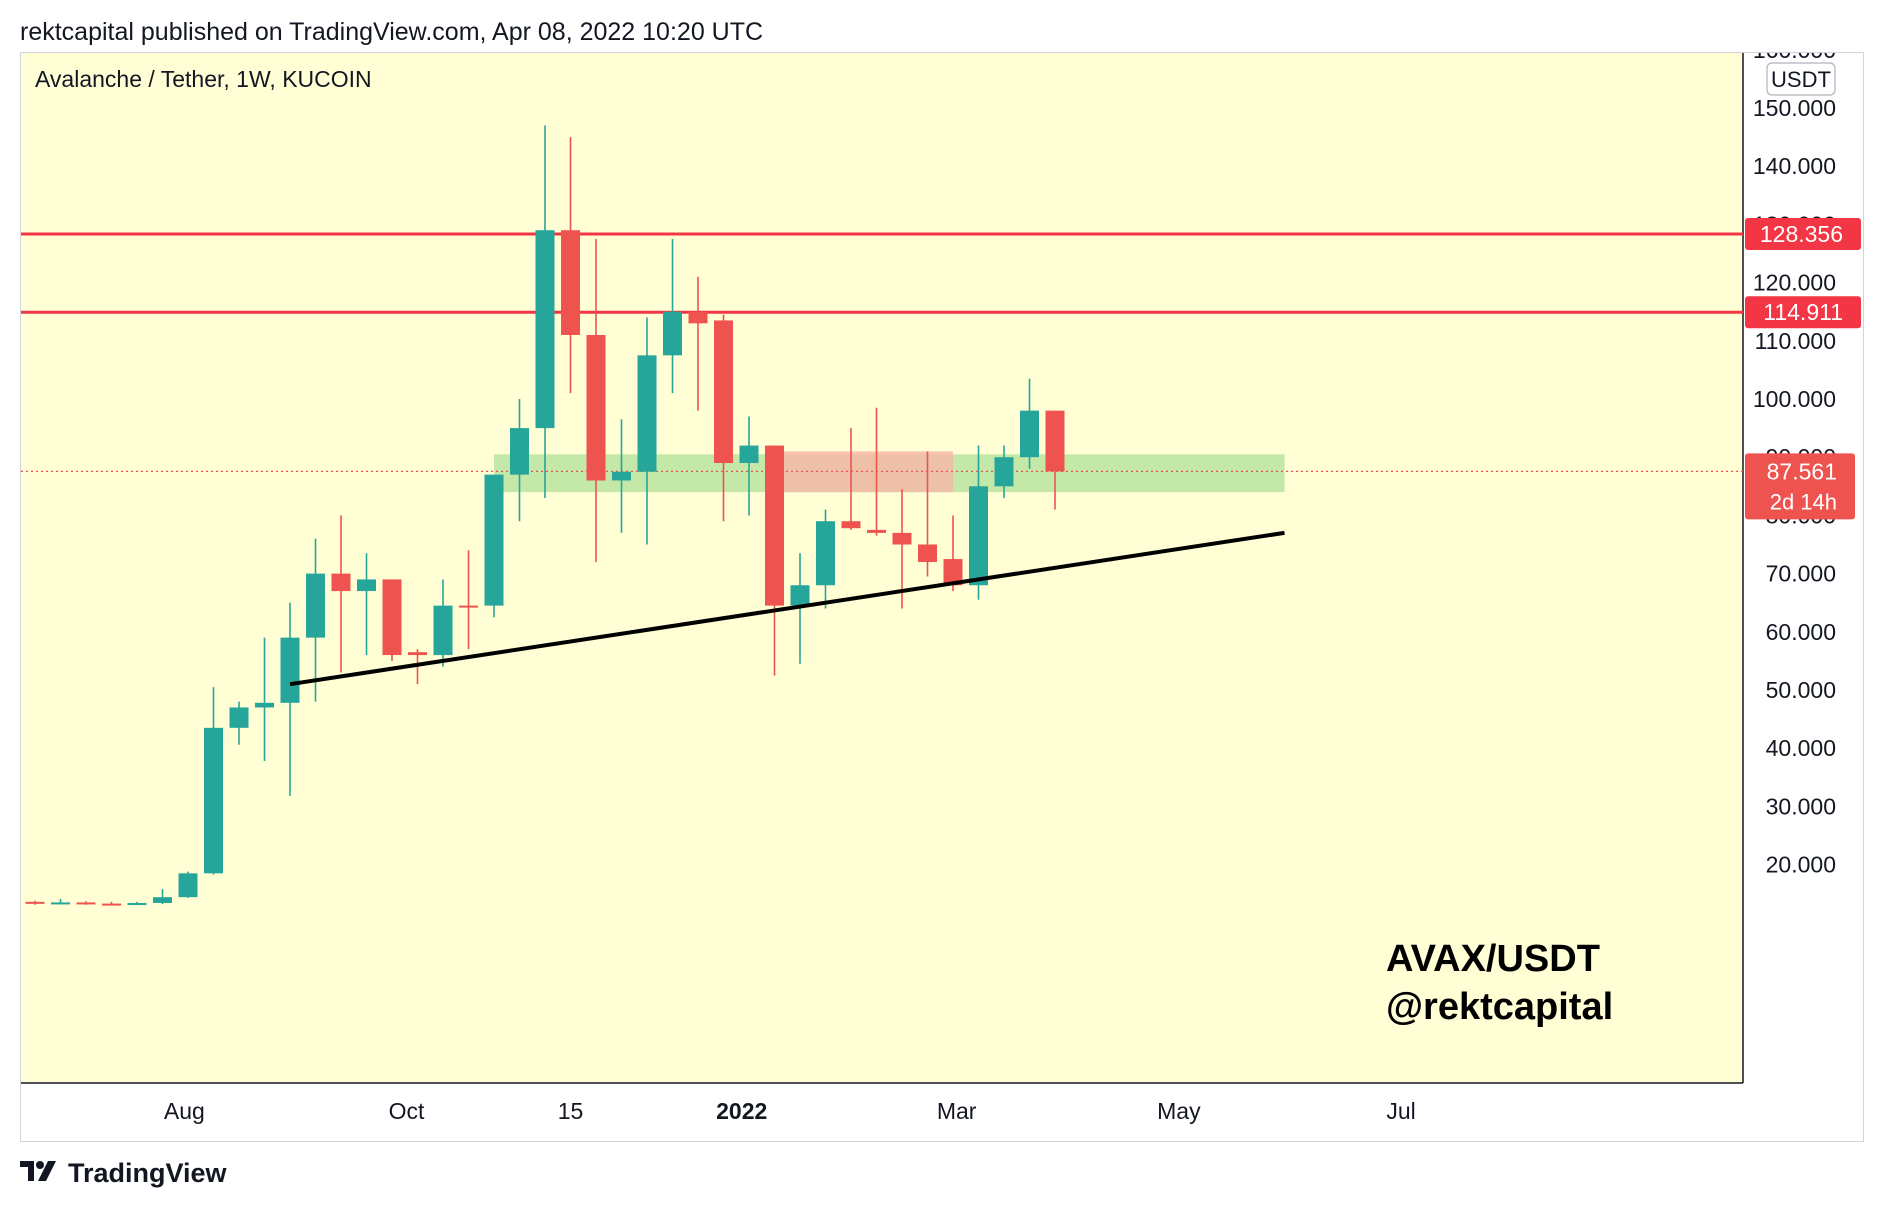 This screenshot has height=1206, width=1880. Describe the element at coordinates (1800, 486) in the screenshot. I see `current-price-badge` at that location.